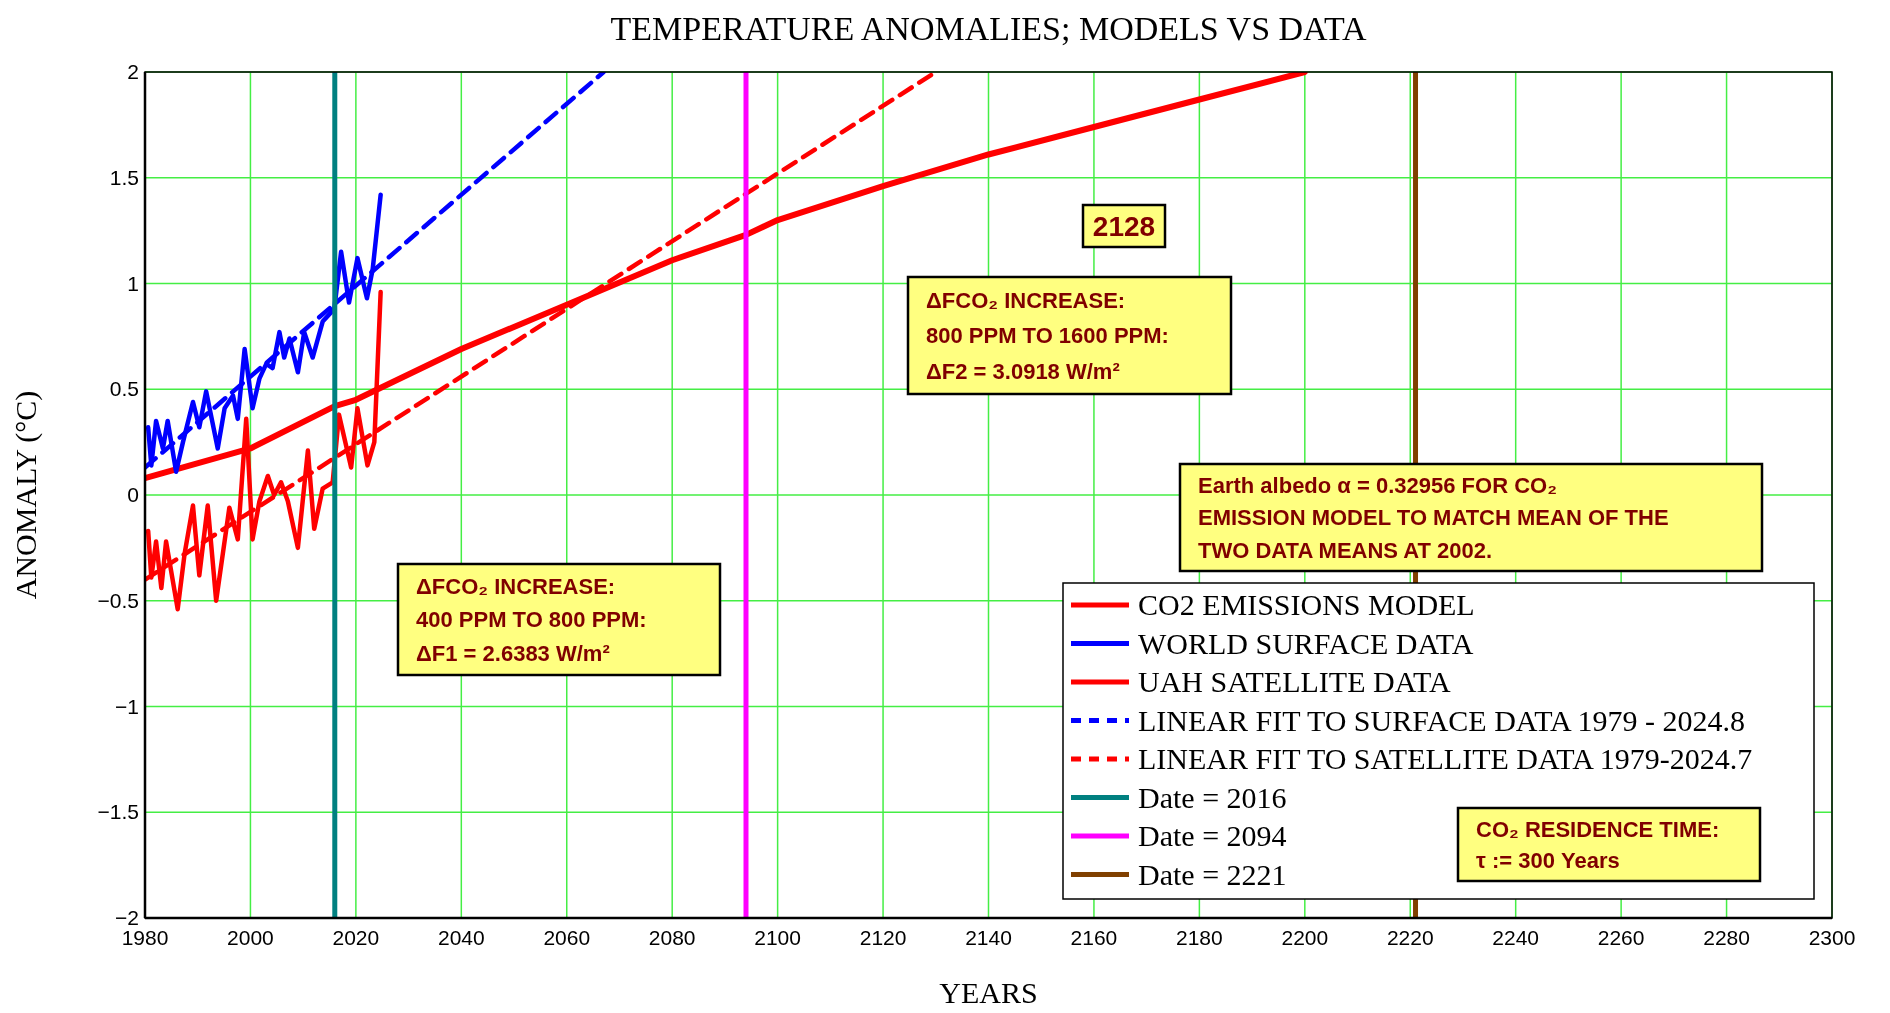  I want to click on legend-label: LINEAR FIT TO SATELLITE DATA 1979-2024.7, so click(1445, 758).